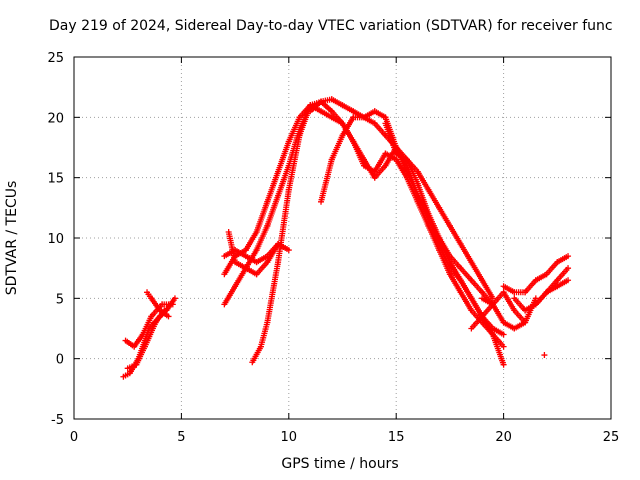  Describe the element at coordinates (611, 437) in the screenshot. I see `x-tick-label: 25` at that location.